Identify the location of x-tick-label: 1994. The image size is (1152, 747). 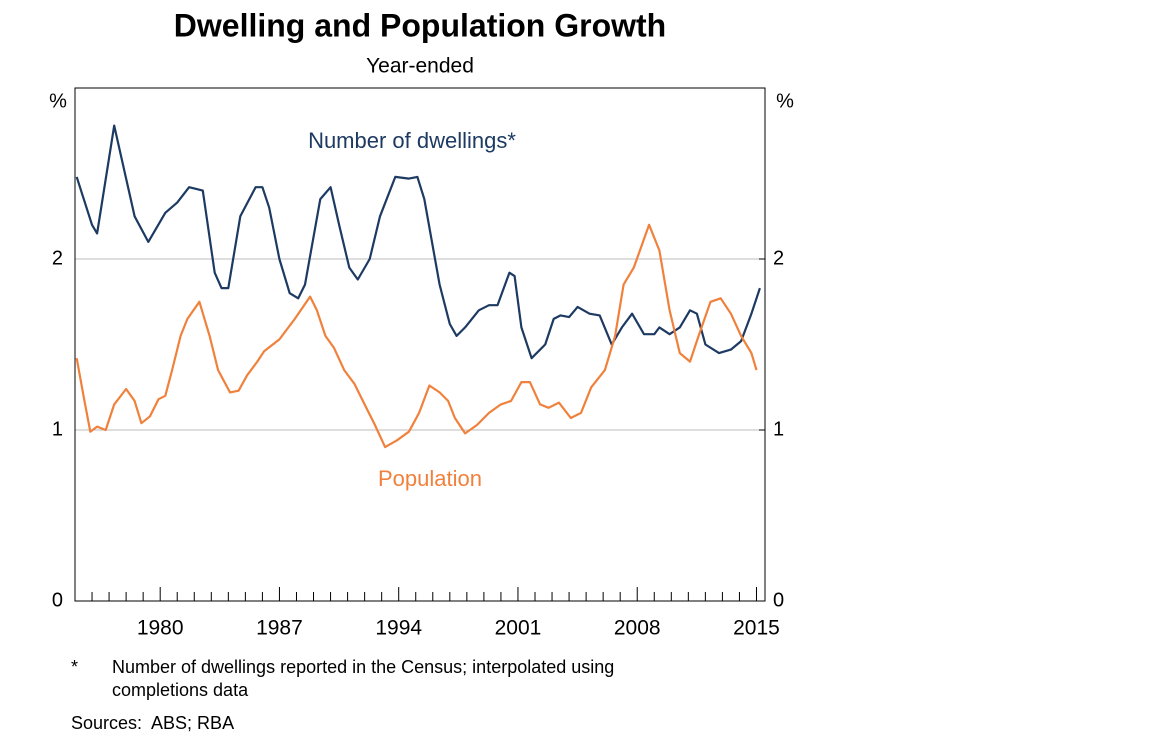
(398, 628).